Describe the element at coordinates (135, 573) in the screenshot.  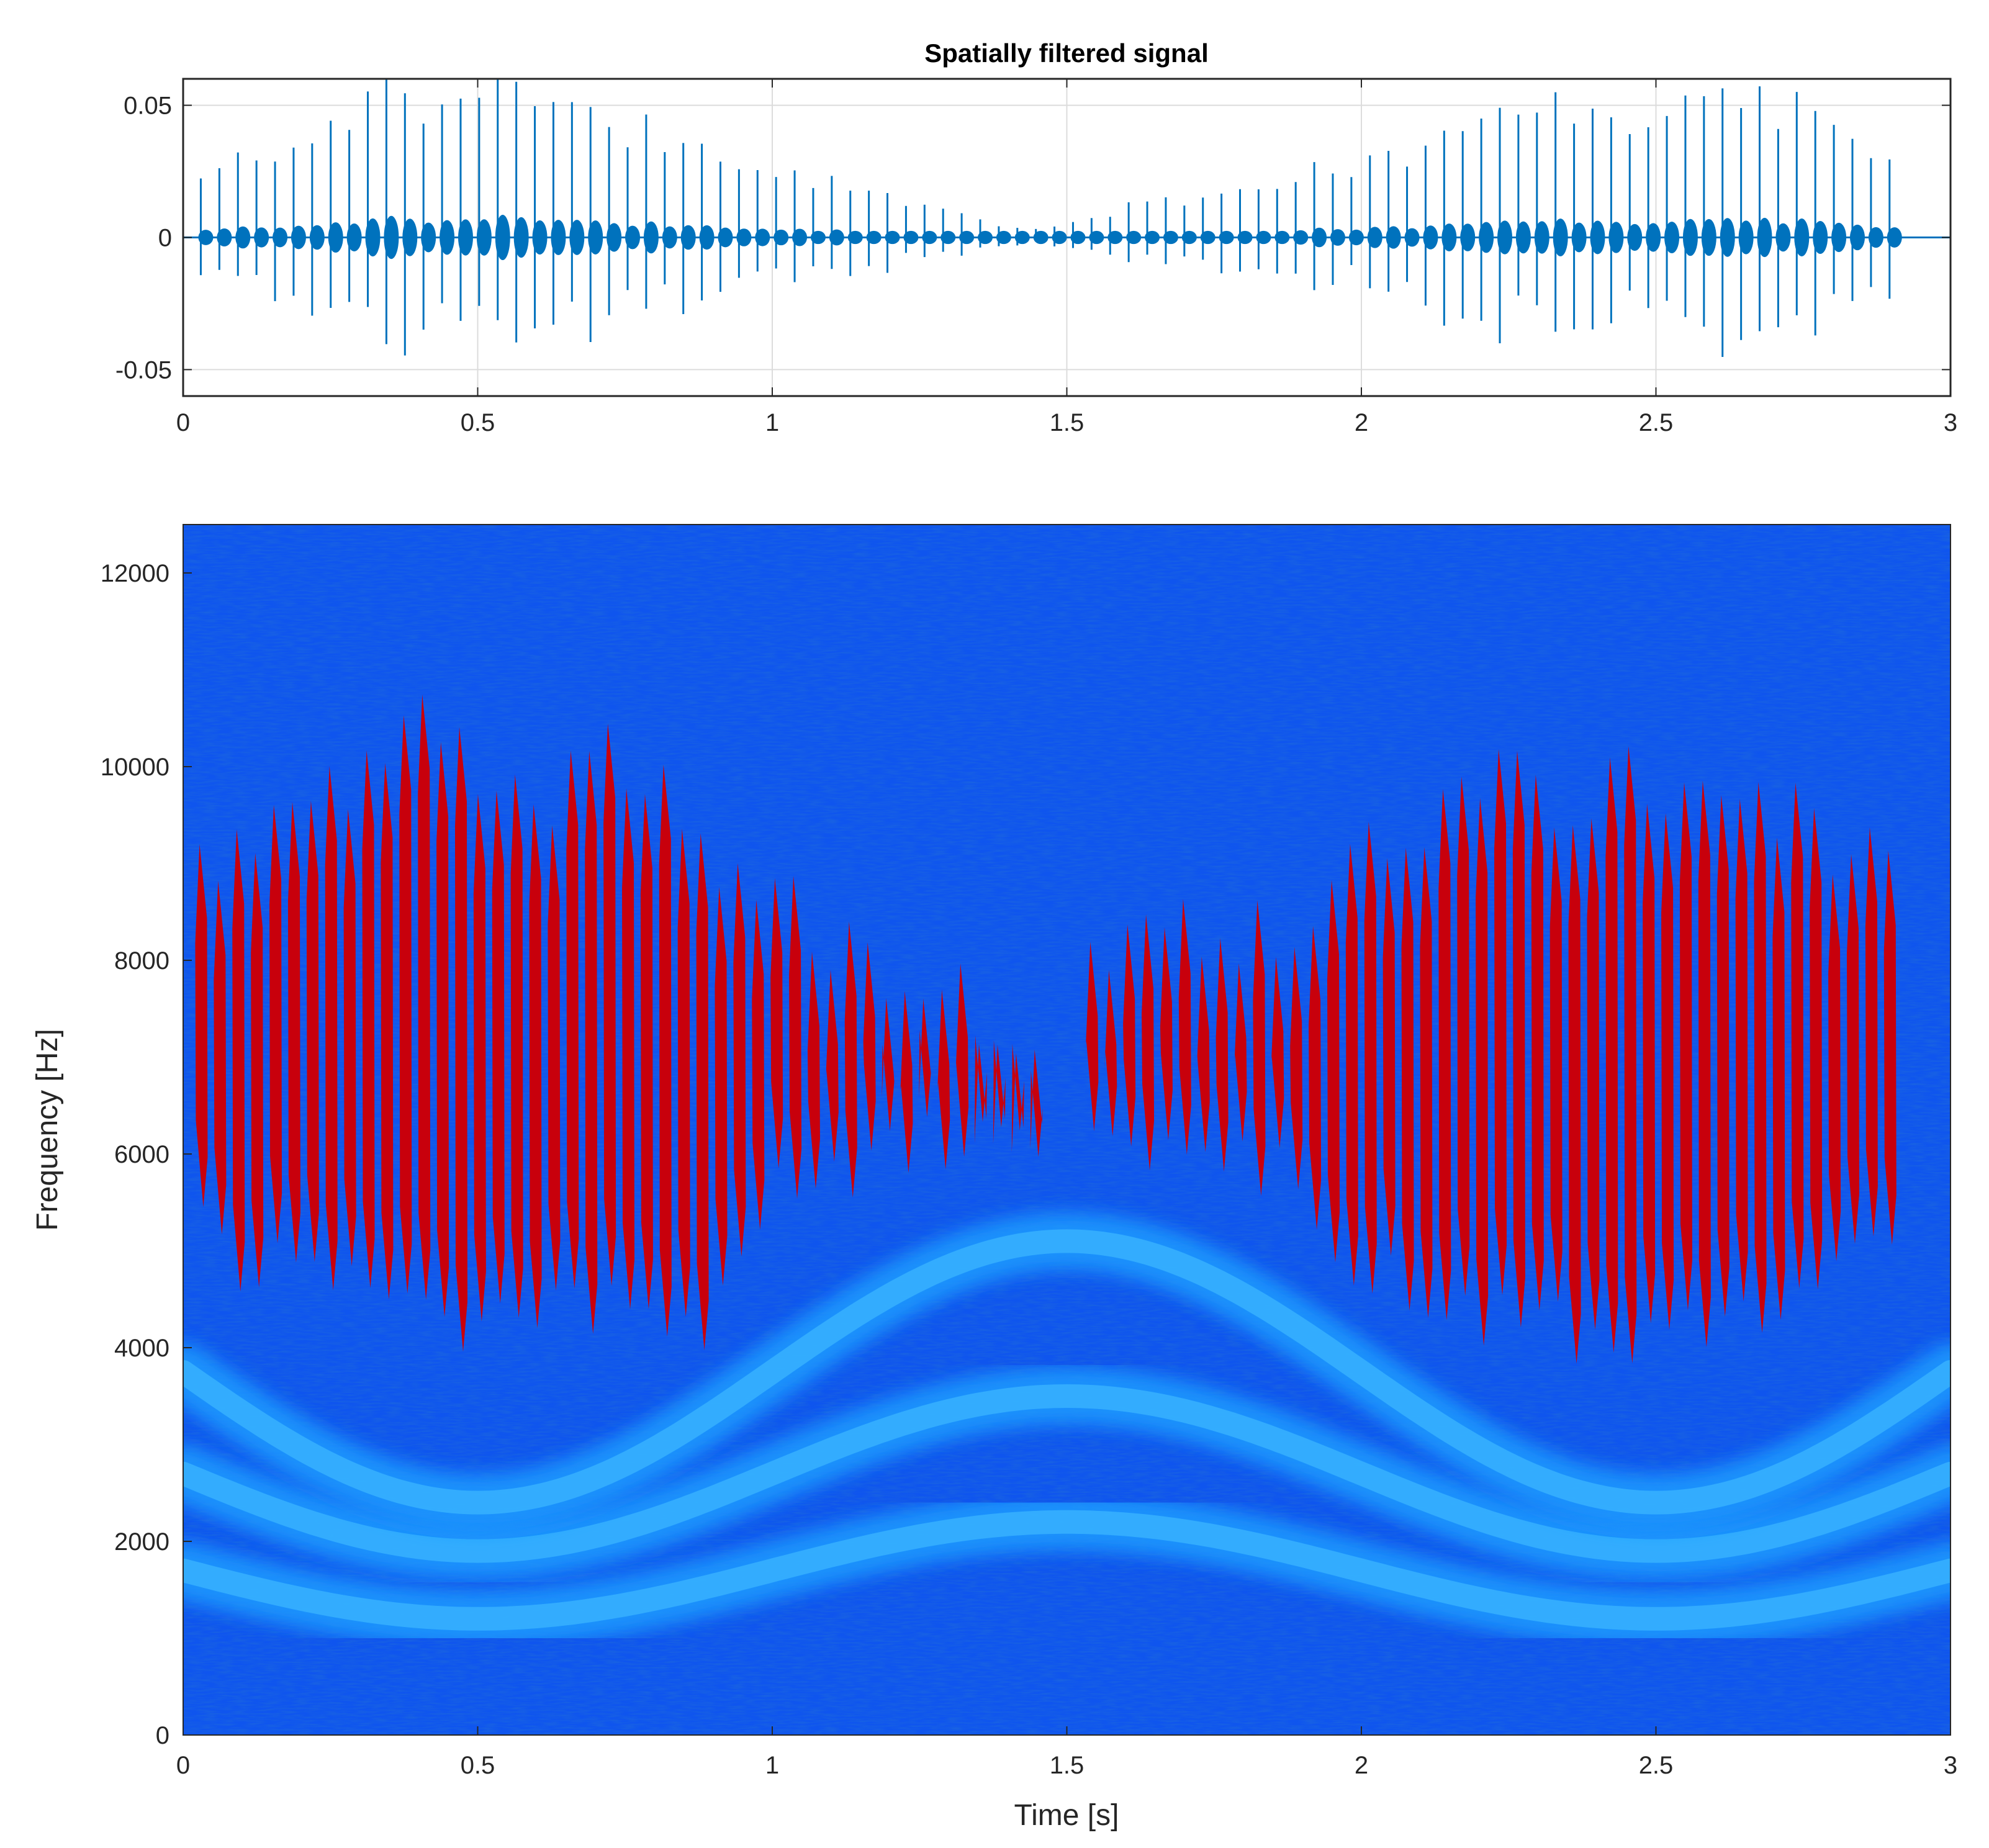
I see `spectrogram-y-tick-label: 12000` at that location.